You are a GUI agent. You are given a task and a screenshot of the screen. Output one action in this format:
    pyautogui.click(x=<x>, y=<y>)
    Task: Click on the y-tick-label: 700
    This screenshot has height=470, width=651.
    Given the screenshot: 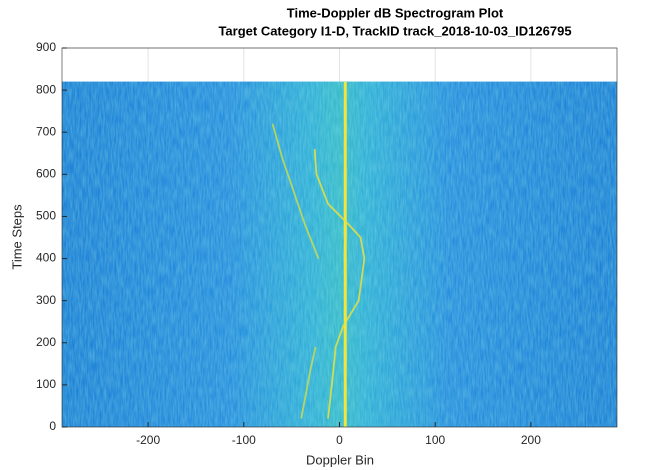 What is the action you would take?
    pyautogui.click(x=46, y=131)
    